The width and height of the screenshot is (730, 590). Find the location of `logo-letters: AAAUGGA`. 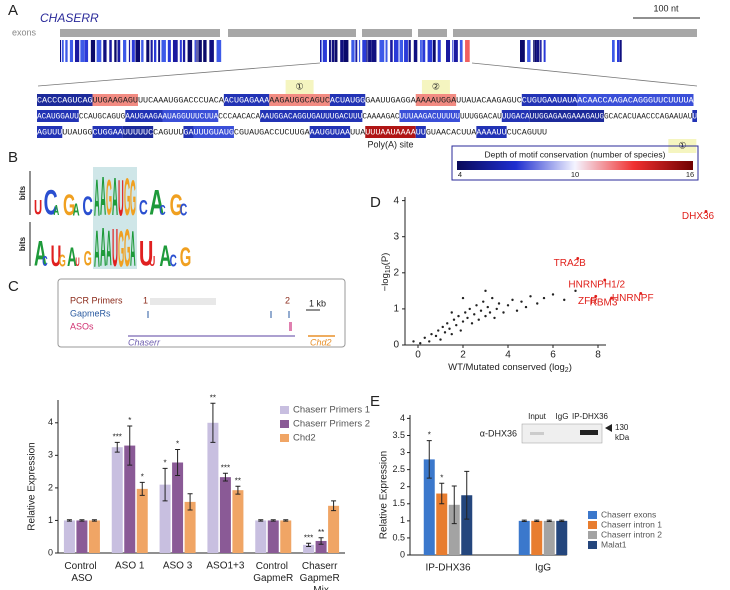

logo-letters: AAAUGGA is located at coordinates (115, 247).